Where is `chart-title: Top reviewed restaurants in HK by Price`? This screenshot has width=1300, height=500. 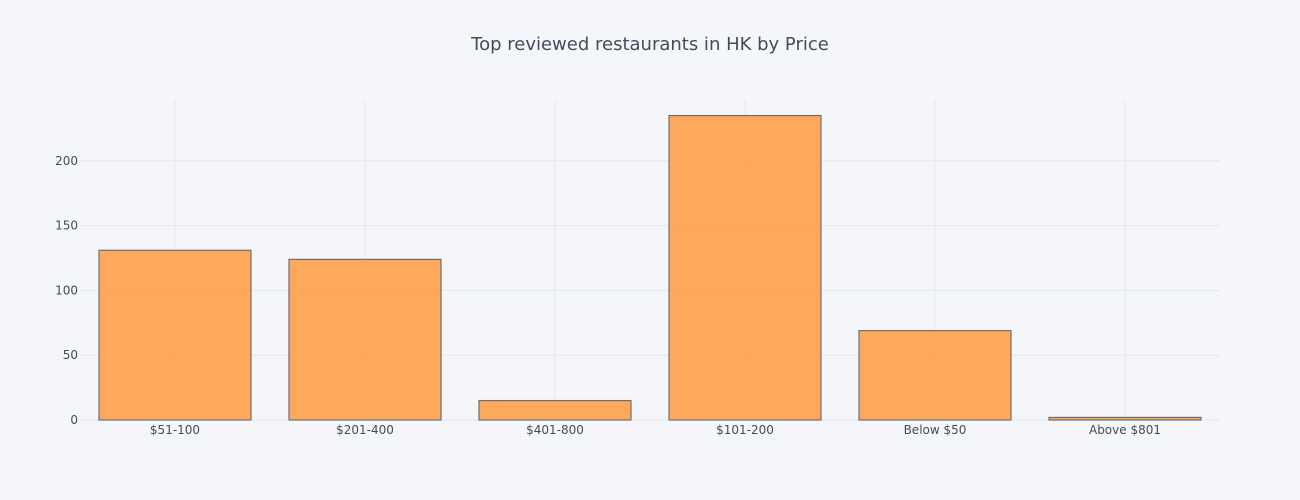 chart-title: Top reviewed restaurants in HK by Price is located at coordinates (649, 44).